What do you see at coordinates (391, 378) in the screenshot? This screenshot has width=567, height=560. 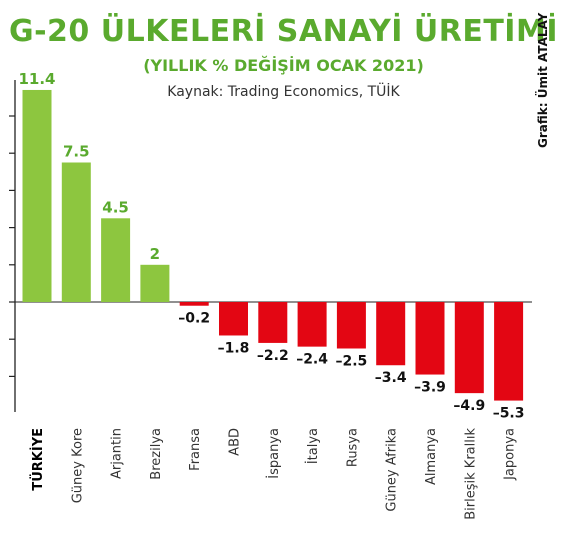 I see `bar-value-label: –3.4` at bounding box center [391, 378].